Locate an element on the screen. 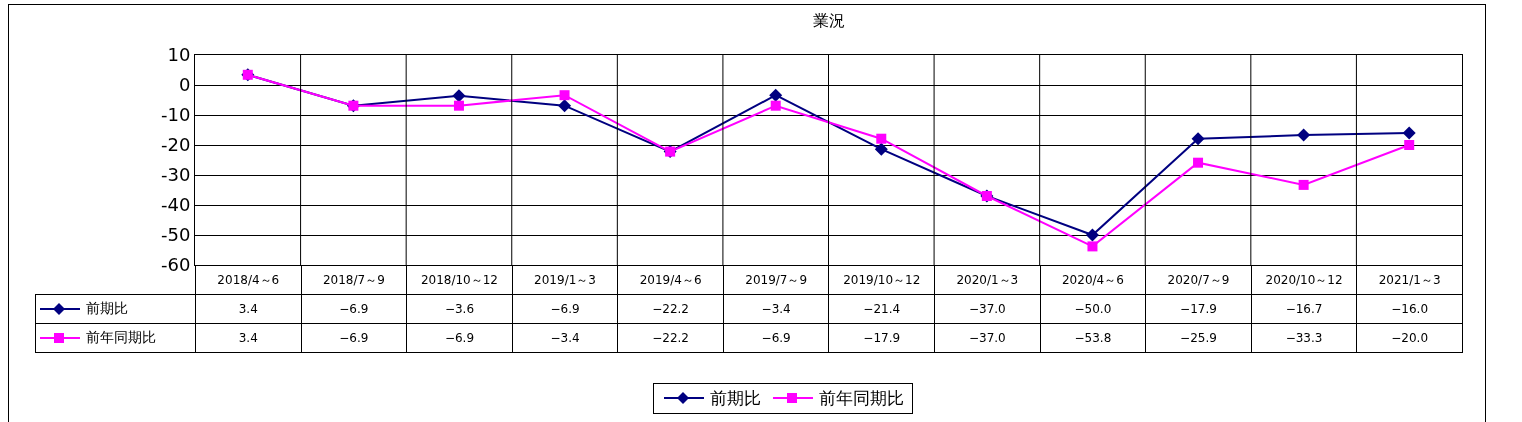 This screenshot has height=422, width=1522. y-tick-label: -20 is located at coordinates (175, 145).